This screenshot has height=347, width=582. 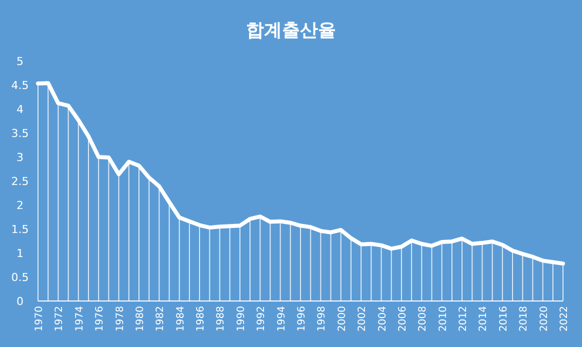 I want to click on x-tick-label: 1978, so click(x=120, y=319).